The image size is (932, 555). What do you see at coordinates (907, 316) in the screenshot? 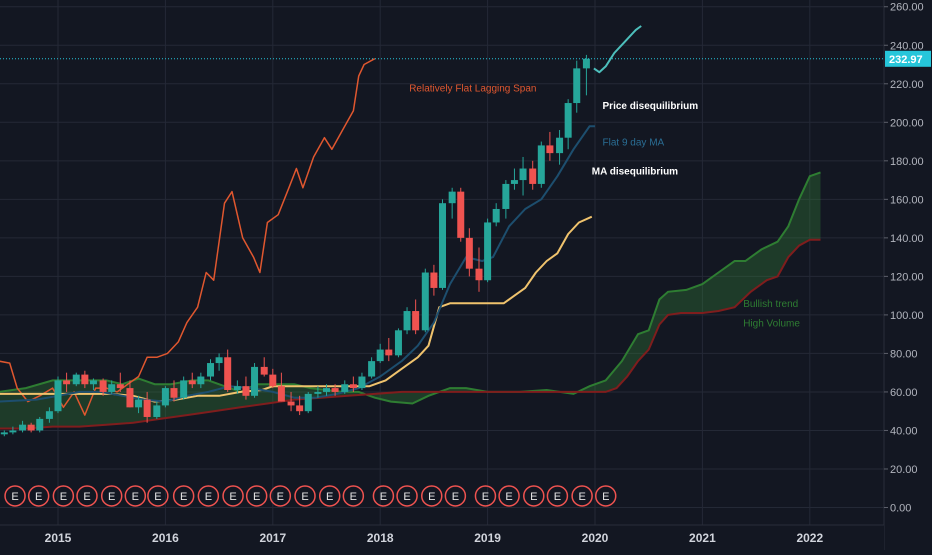
I see `y-tick-label: 100.00` at bounding box center [907, 316].